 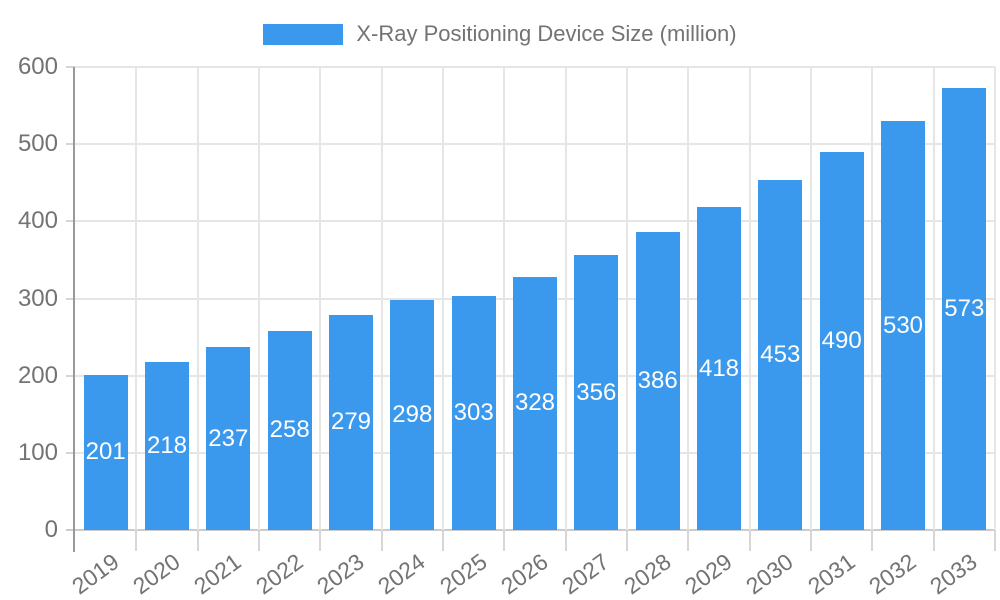 I want to click on bar: 386, so click(x=657, y=381).